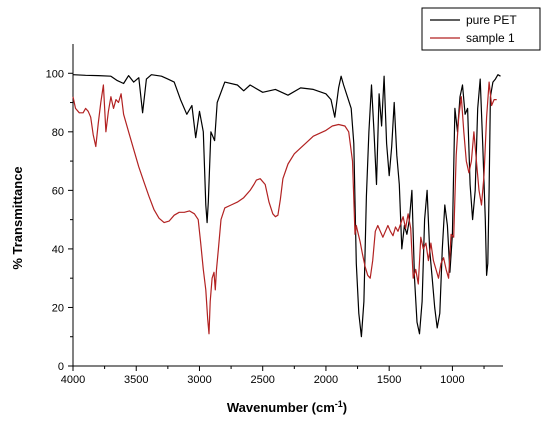  Describe the element at coordinates (281, 407) in the screenshot. I see `x-axis-title-main: Wavenumber (cm` at that location.